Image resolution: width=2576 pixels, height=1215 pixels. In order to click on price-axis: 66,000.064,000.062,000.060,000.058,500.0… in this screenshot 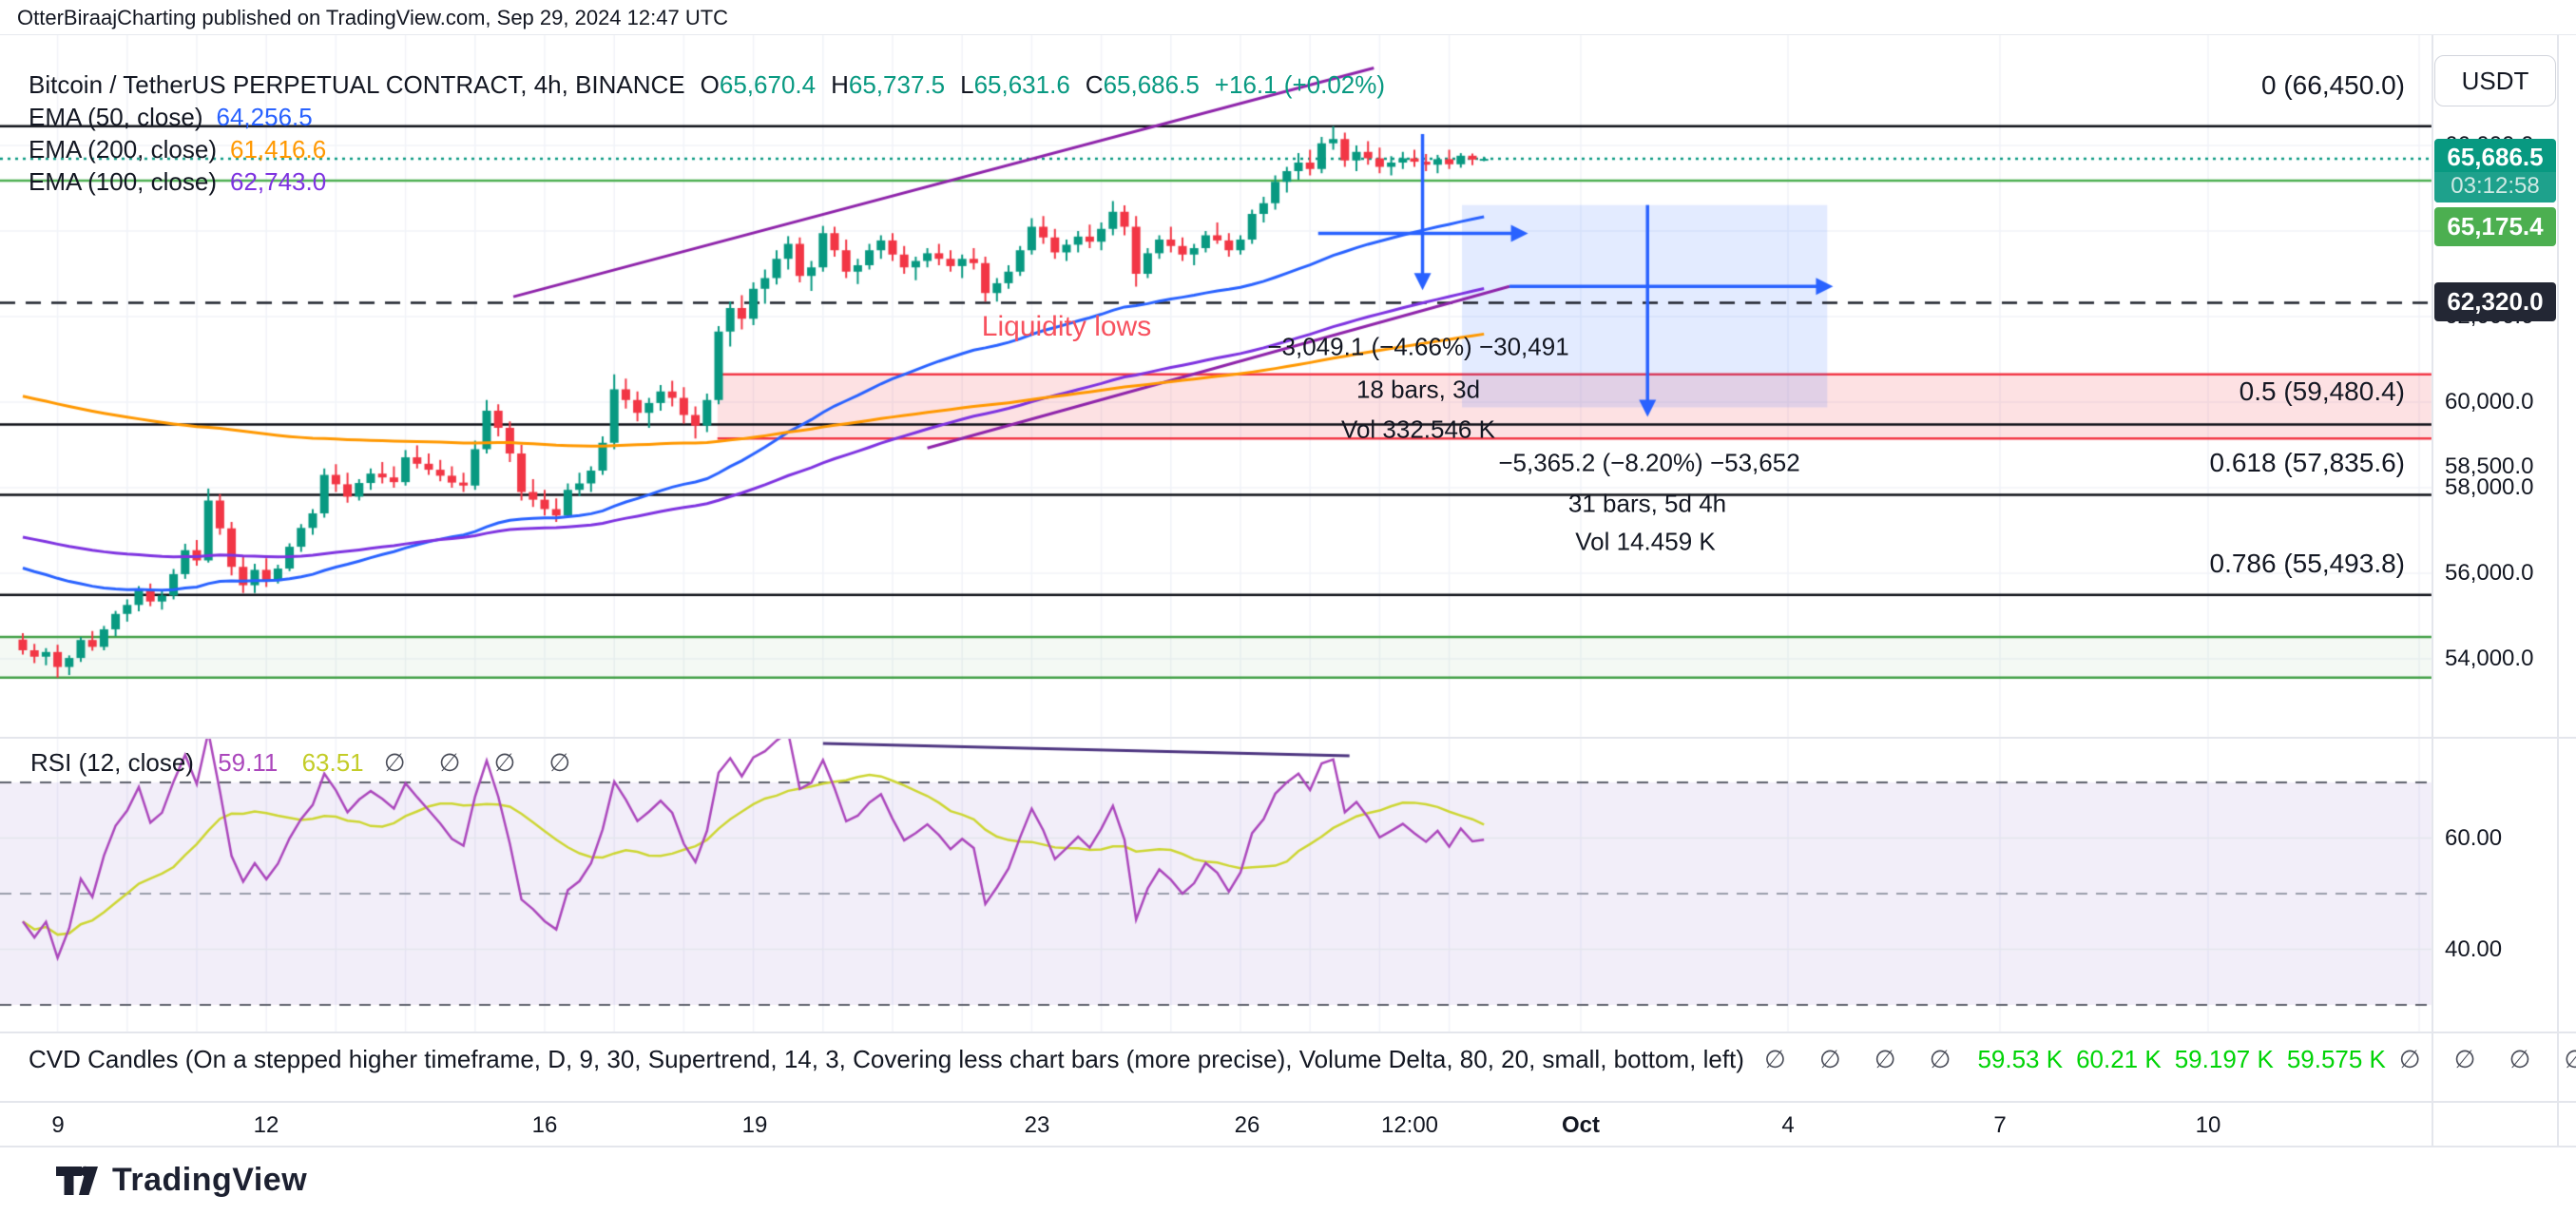, I will do `click(2495, 568)`.